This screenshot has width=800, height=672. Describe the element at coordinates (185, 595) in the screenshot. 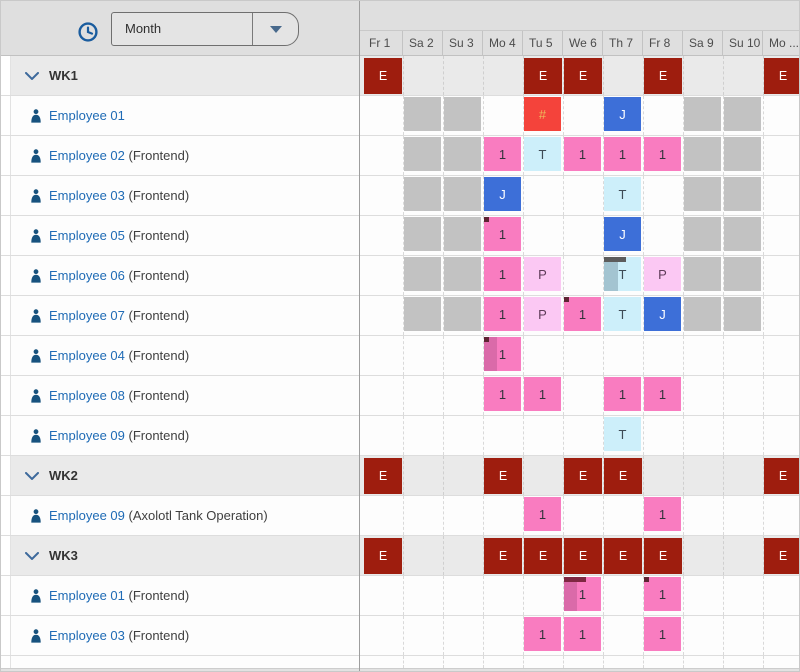

I see `employee-label: Employee 01 (Frontend)` at that location.